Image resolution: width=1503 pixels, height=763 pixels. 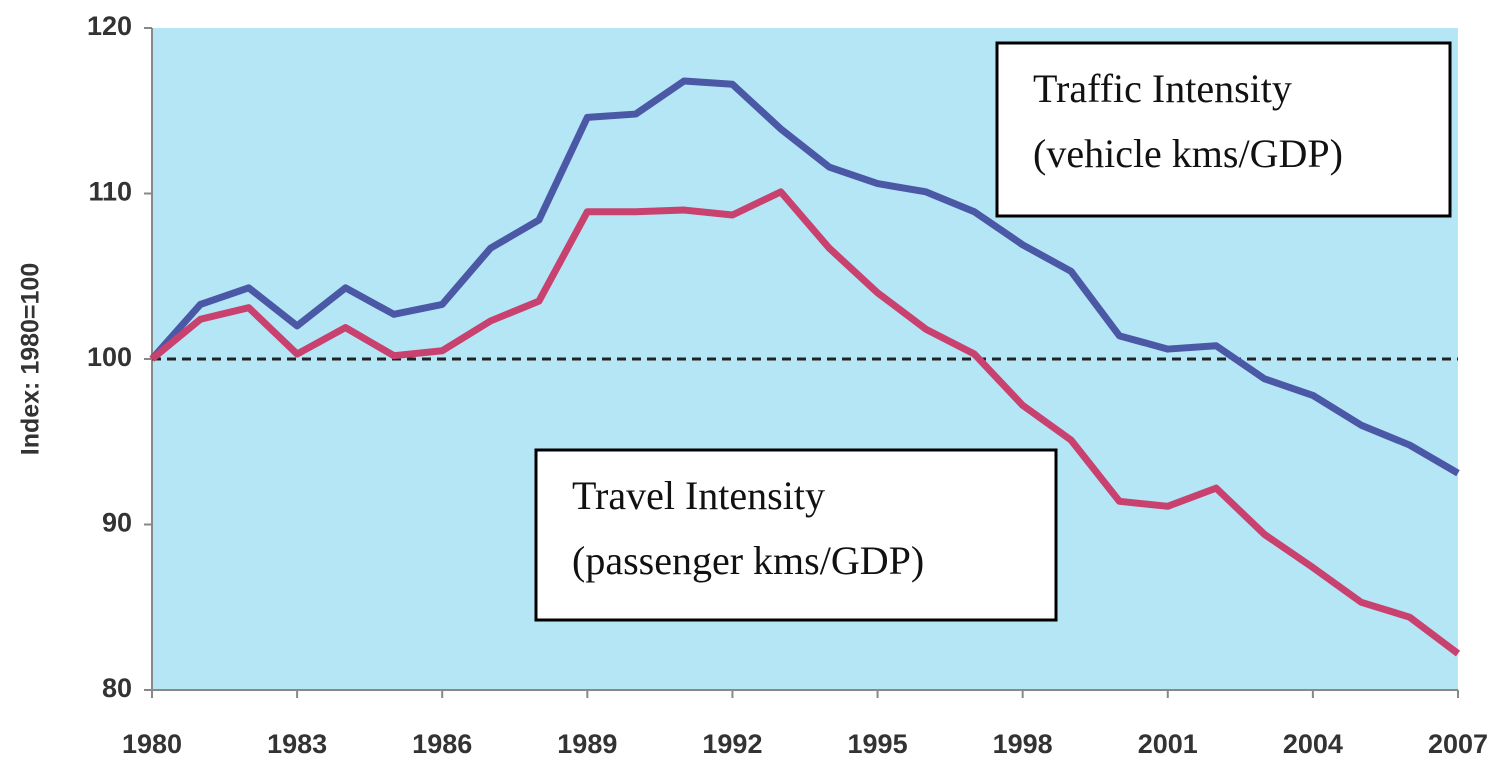 What do you see at coordinates (110, 192) in the screenshot?
I see `y-tick-label: 110` at bounding box center [110, 192].